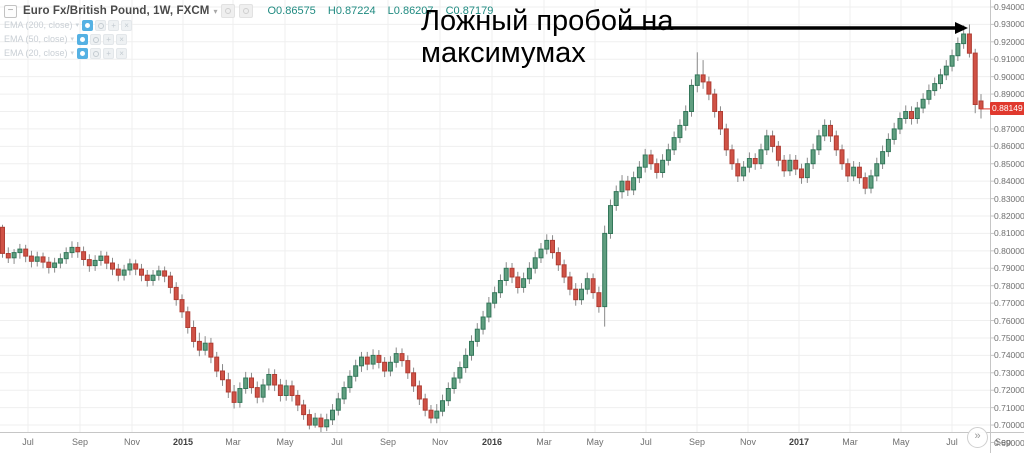 This screenshot has height=453, width=1024. I want to click on price-axis-label: 0.81000, so click(1009, 233).